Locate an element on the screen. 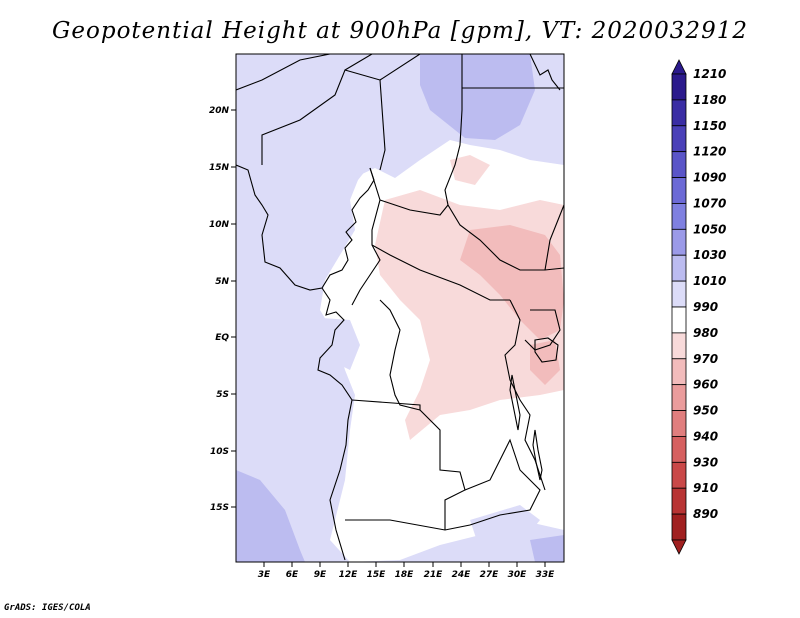 The width and height of the screenshot is (800, 618). colorbar-label: 990 is located at coordinates (705, 307).